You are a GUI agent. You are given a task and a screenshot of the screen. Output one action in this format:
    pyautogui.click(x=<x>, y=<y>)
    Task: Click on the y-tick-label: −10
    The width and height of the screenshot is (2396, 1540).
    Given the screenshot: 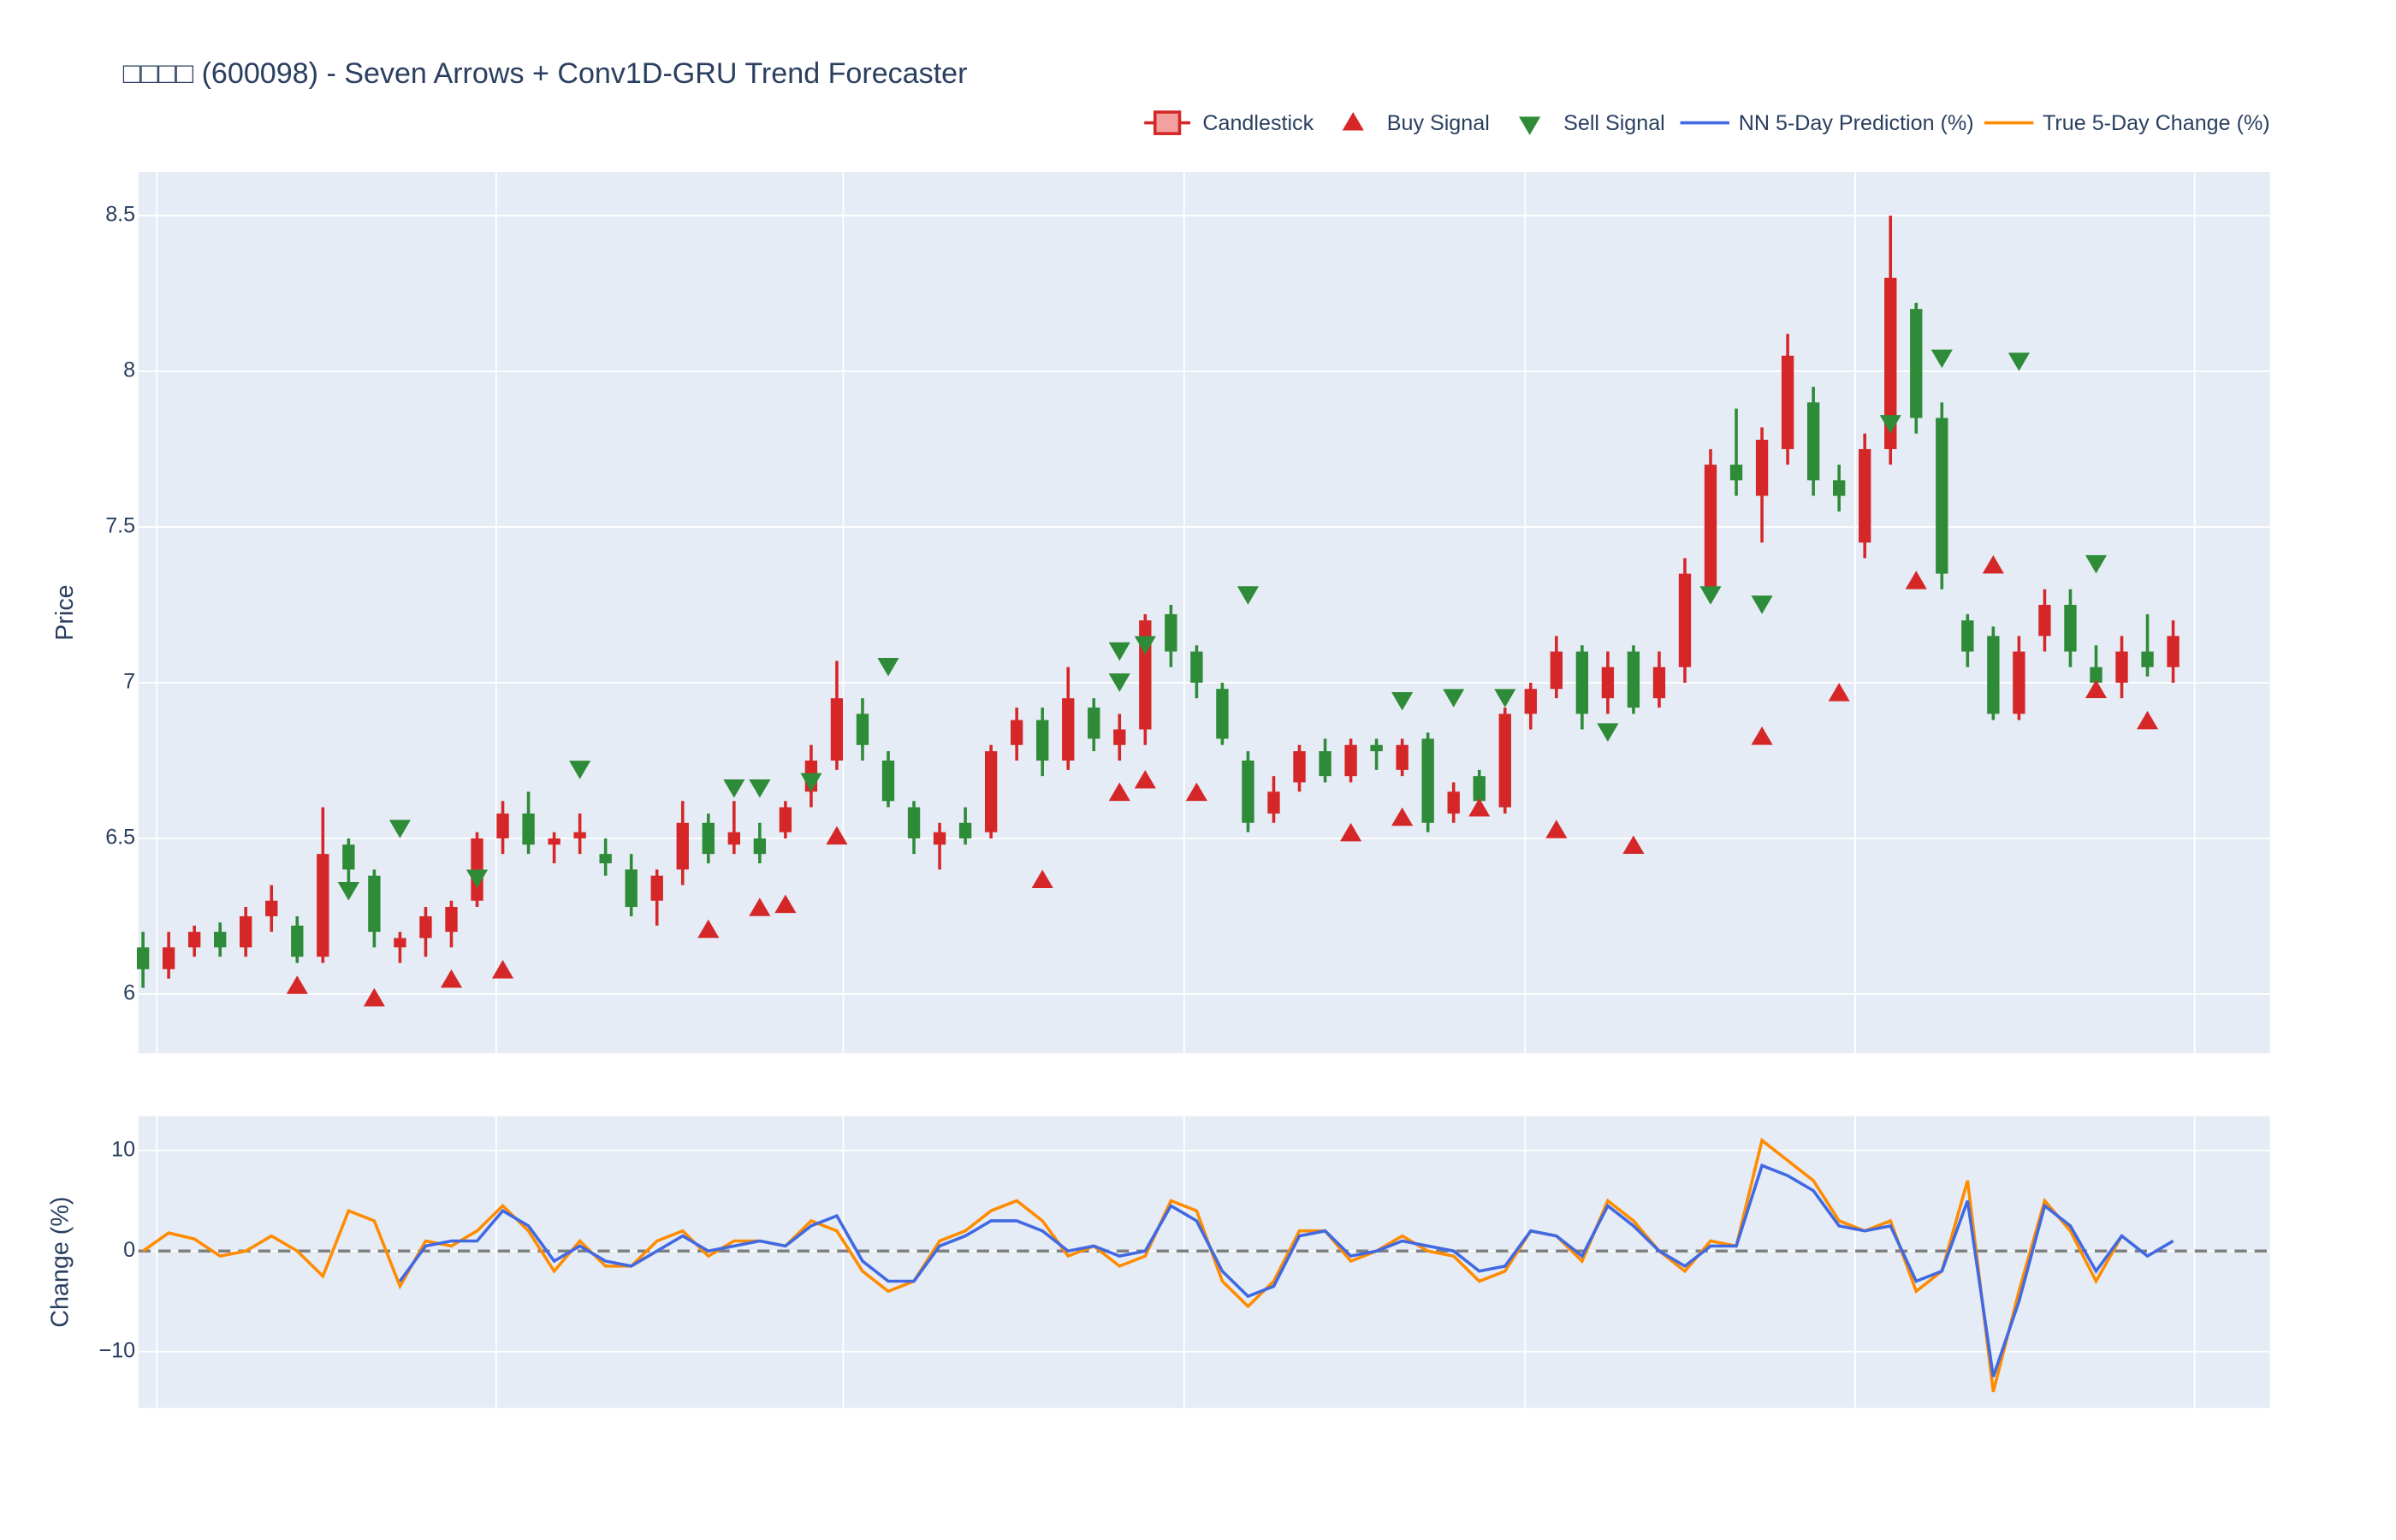 What is the action you would take?
    pyautogui.click(x=117, y=1350)
    